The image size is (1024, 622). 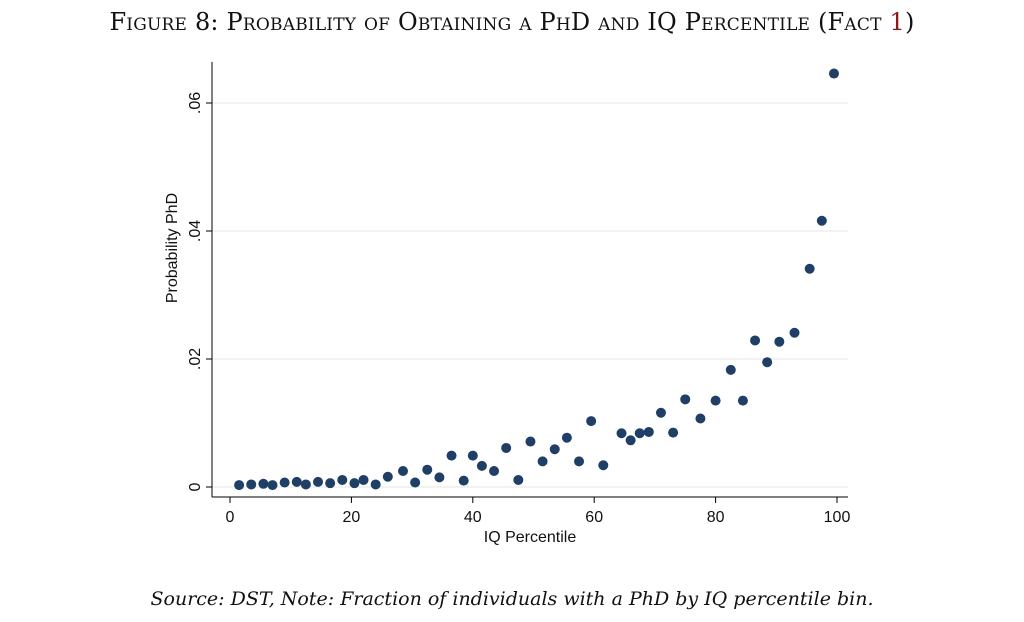 I want to click on y-tick-label: 0, so click(x=195, y=486).